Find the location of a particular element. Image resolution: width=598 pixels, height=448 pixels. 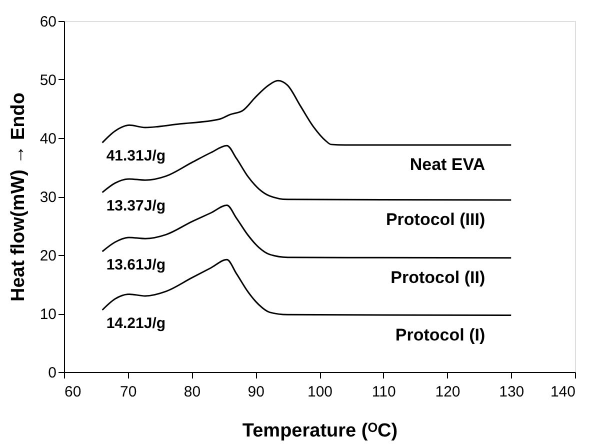

x-tick-label: 110 is located at coordinates (384, 392).